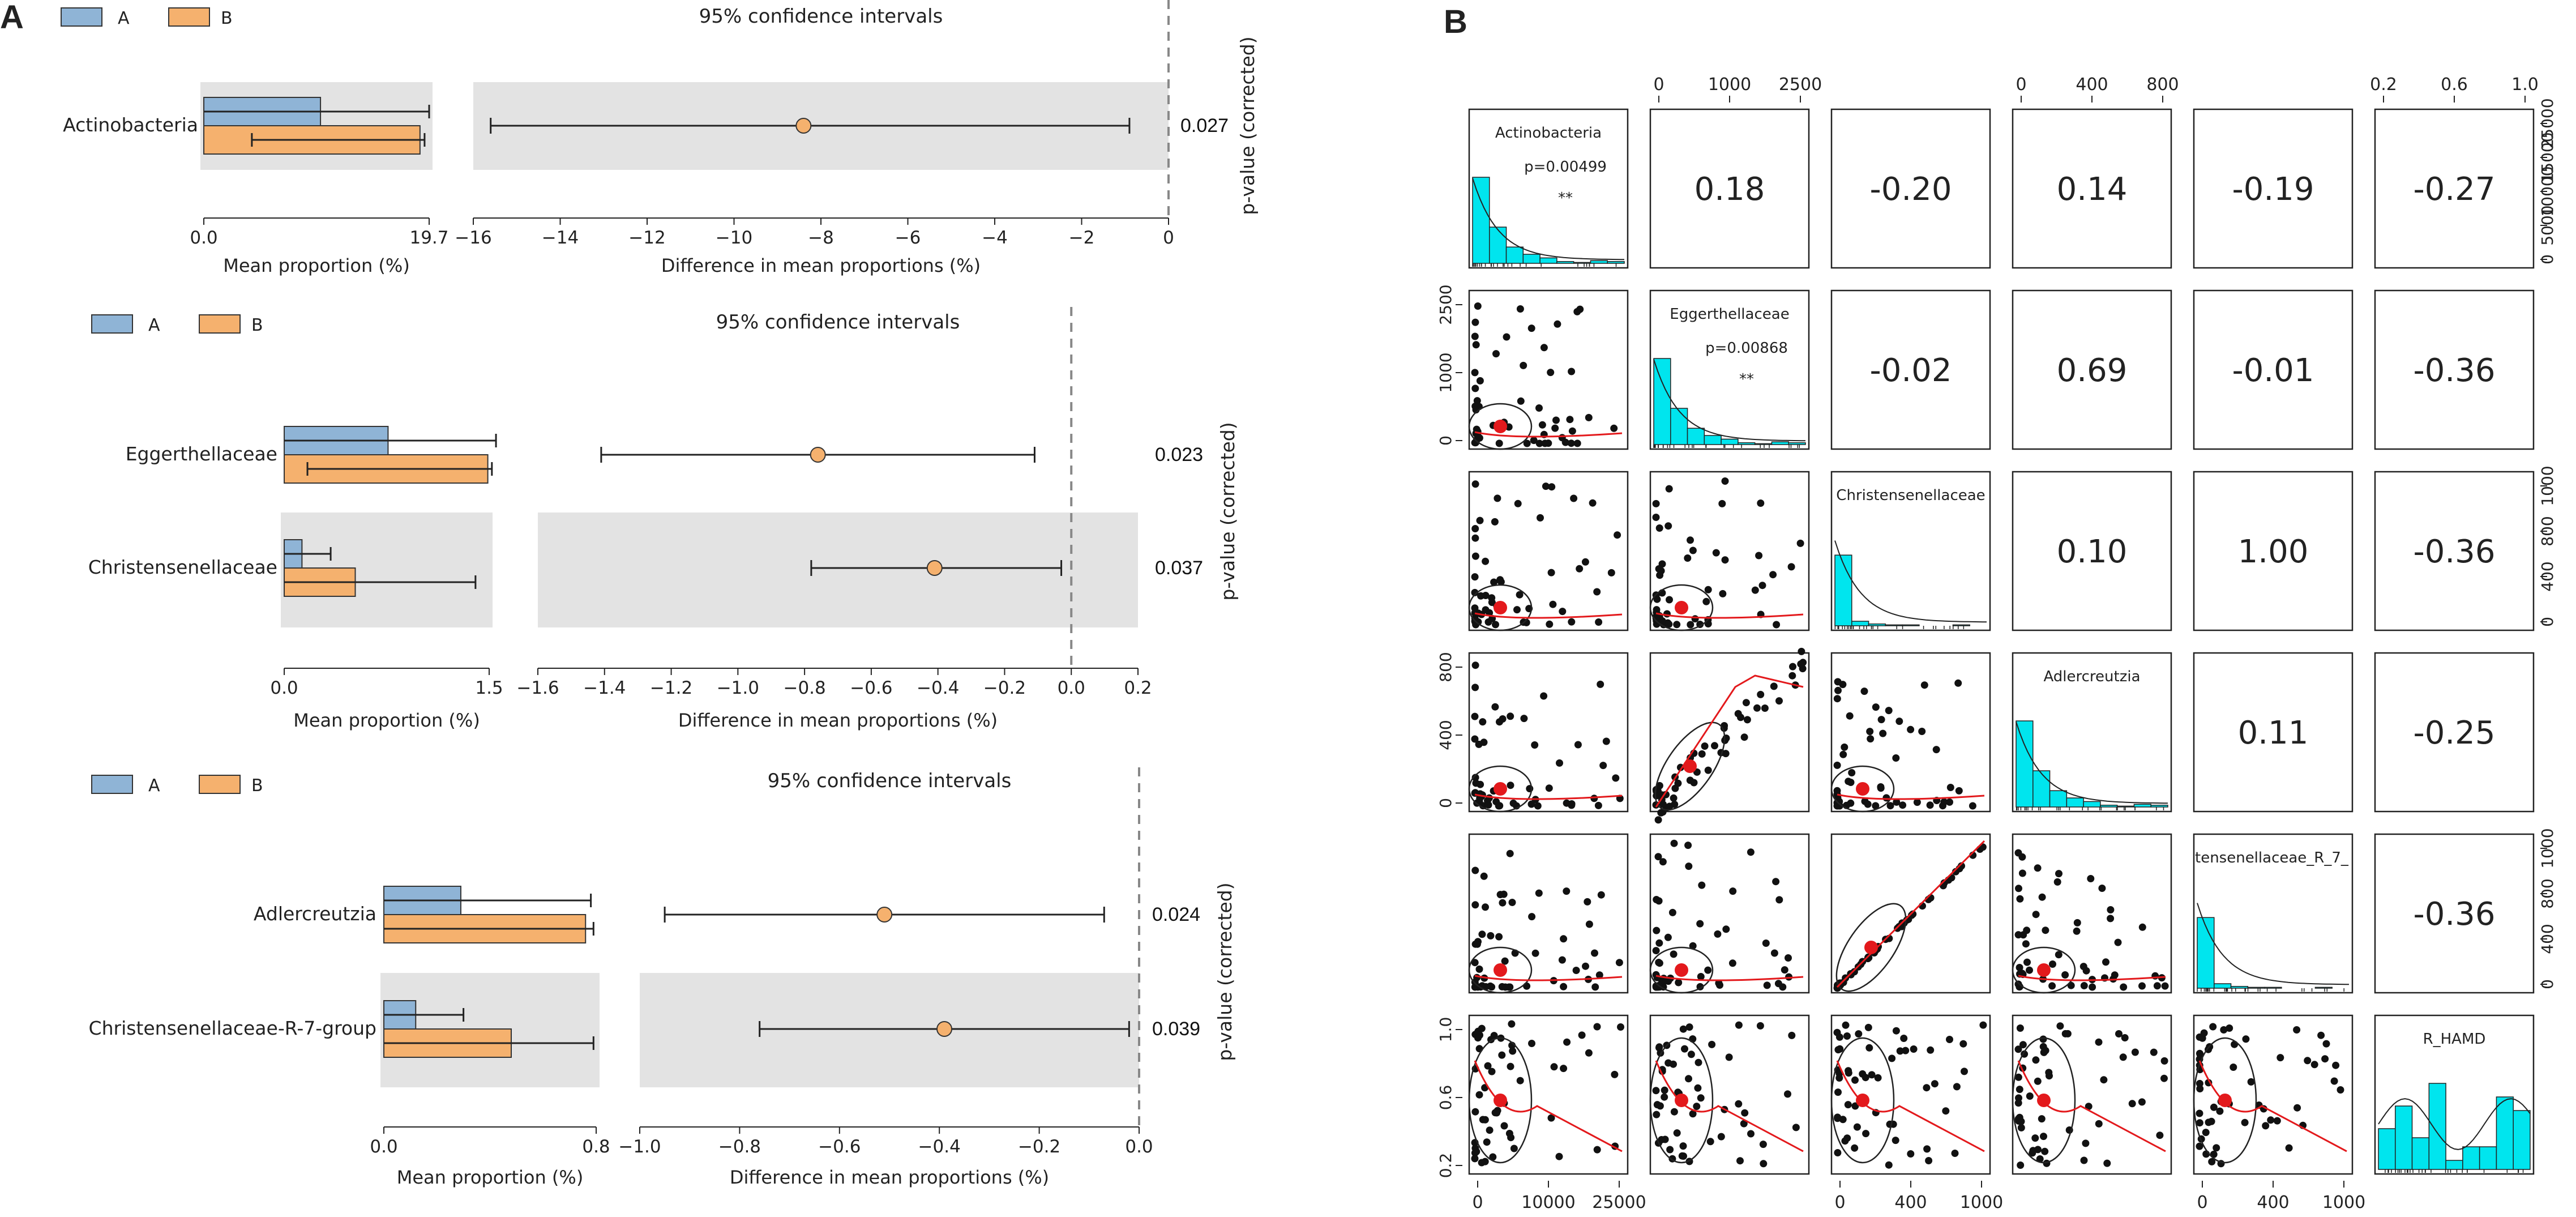  What do you see at coordinates (257, 325) in the screenshot?
I see `legend-label-b: B` at bounding box center [257, 325].